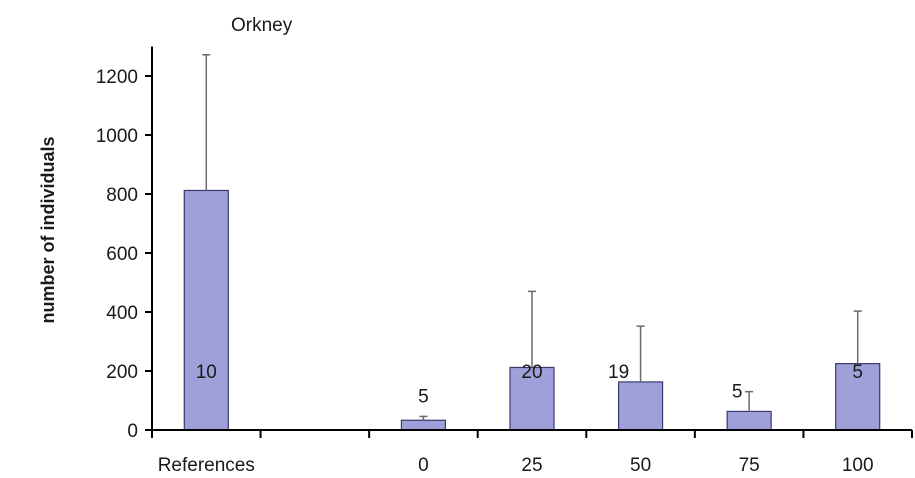  I want to click on bar-label-50: 19, so click(618, 372).